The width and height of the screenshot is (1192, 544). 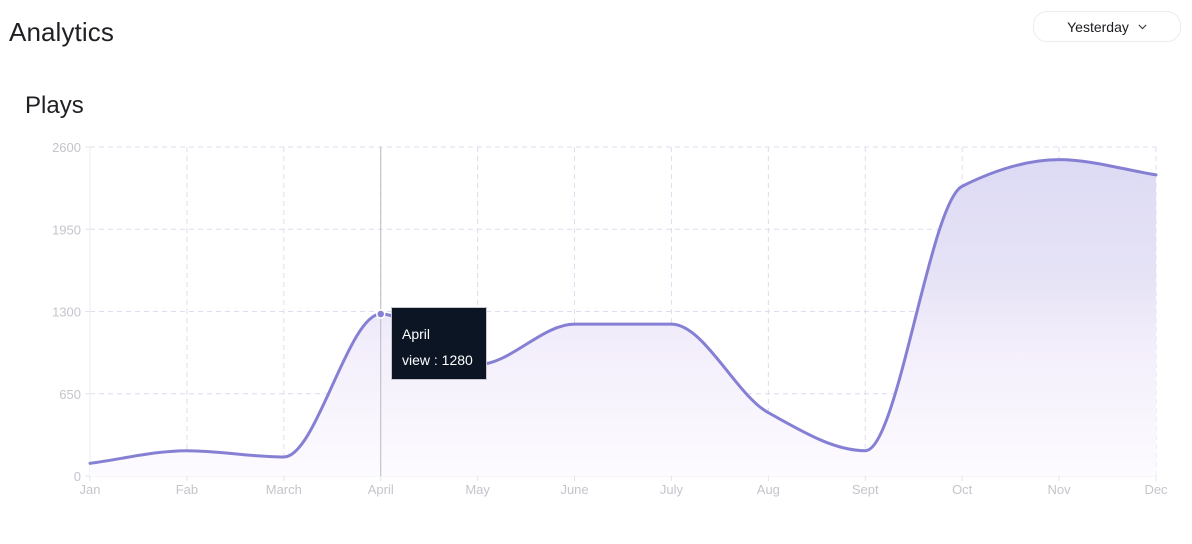 What do you see at coordinates (70, 394) in the screenshot?
I see `y-tick-label: 650` at bounding box center [70, 394].